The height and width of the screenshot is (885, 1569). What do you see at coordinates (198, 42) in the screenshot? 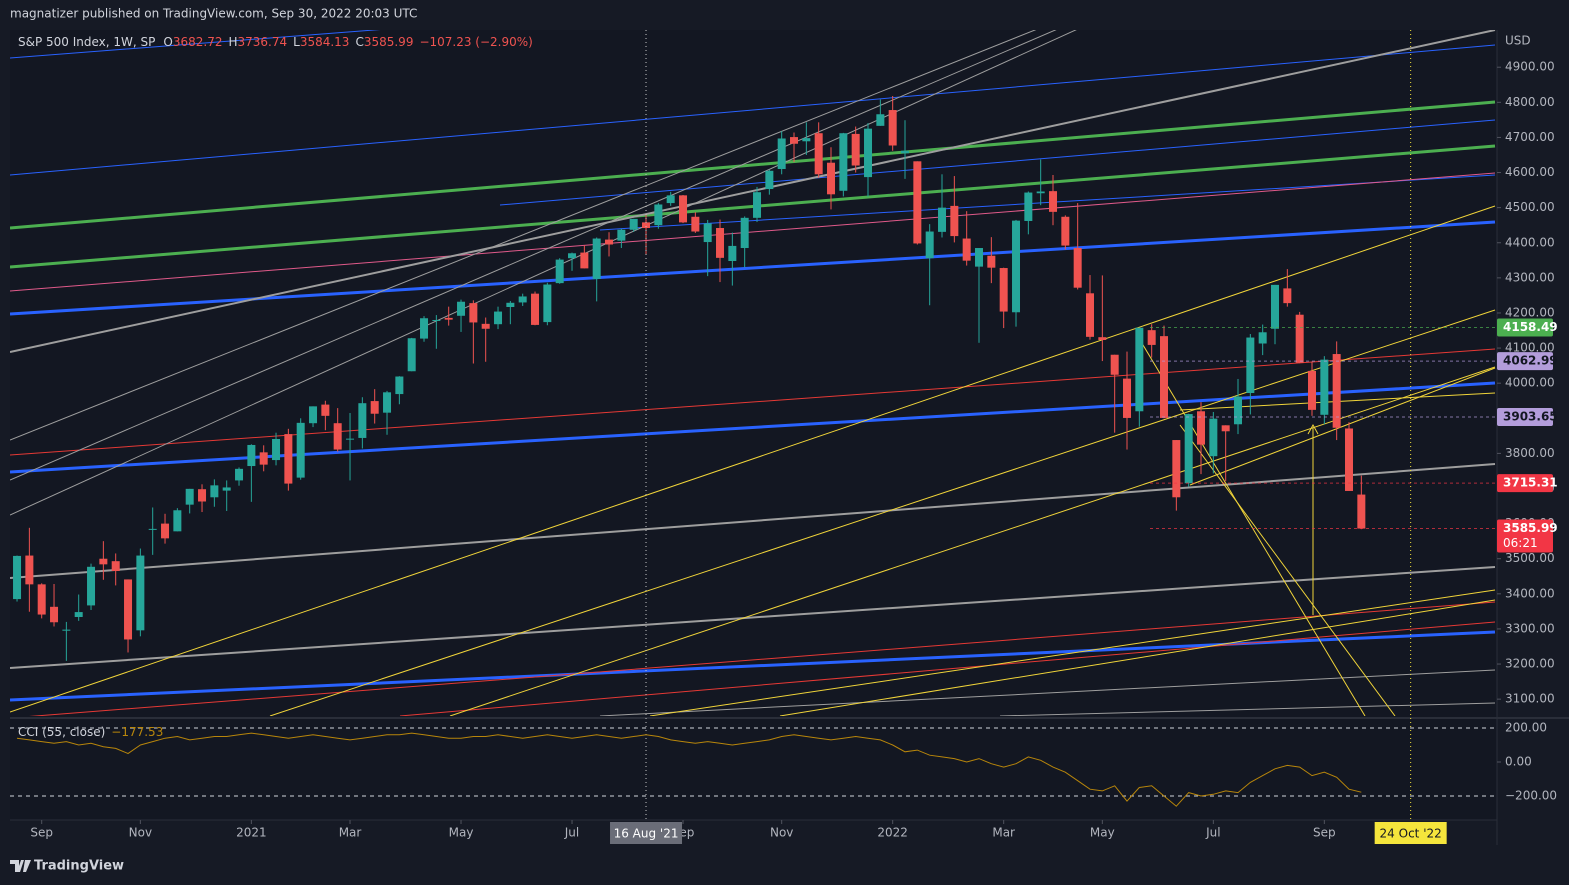
I see `legend-value: 3682.72` at bounding box center [198, 42].